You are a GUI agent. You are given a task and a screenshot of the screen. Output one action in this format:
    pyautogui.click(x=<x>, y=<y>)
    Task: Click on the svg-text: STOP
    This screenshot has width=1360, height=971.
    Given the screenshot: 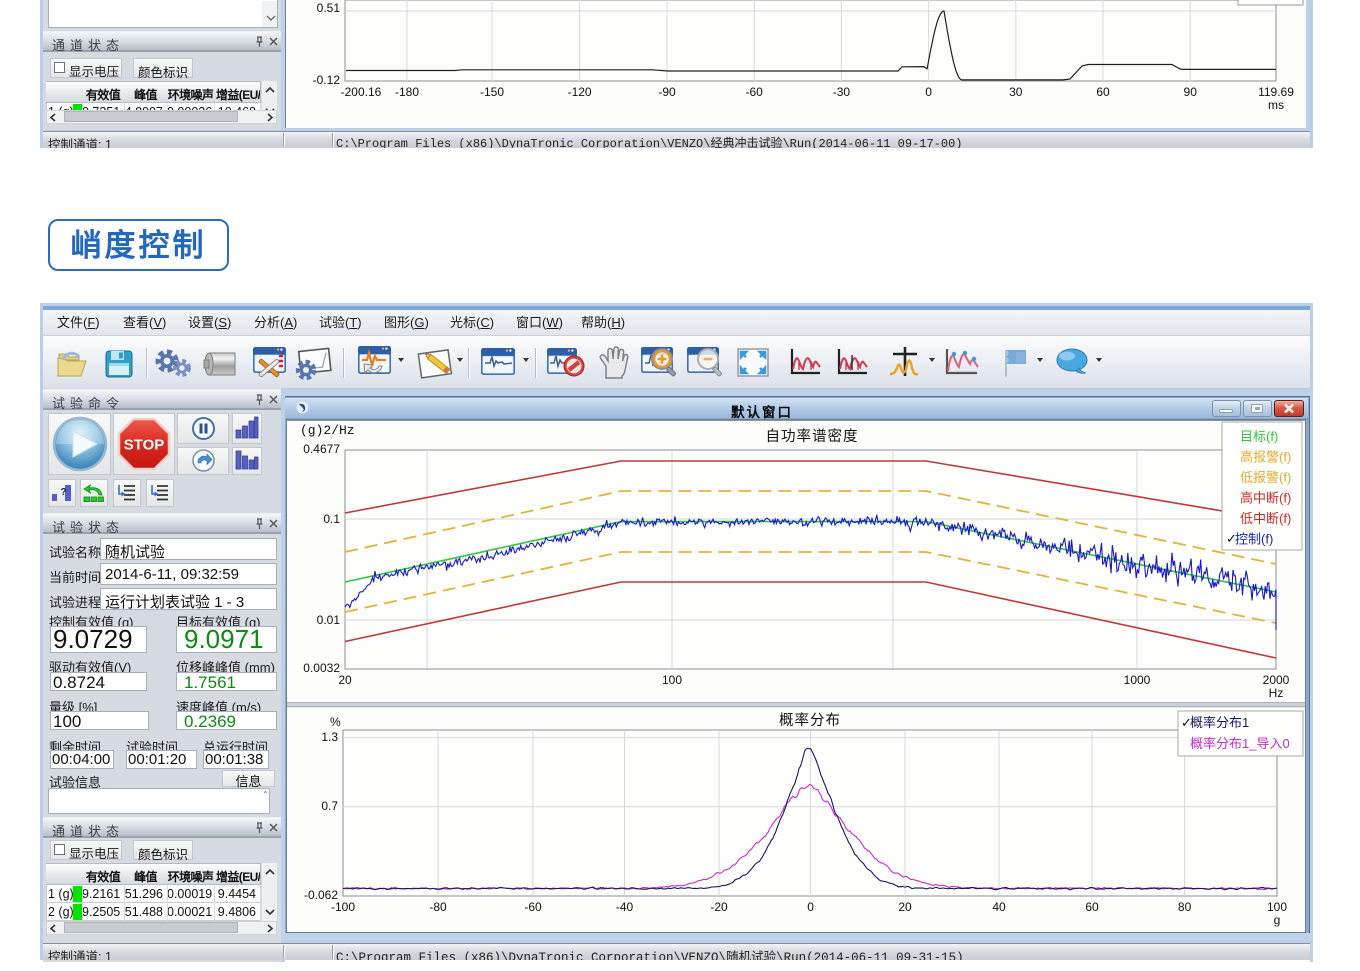 What is the action you would take?
    pyautogui.click(x=144, y=445)
    